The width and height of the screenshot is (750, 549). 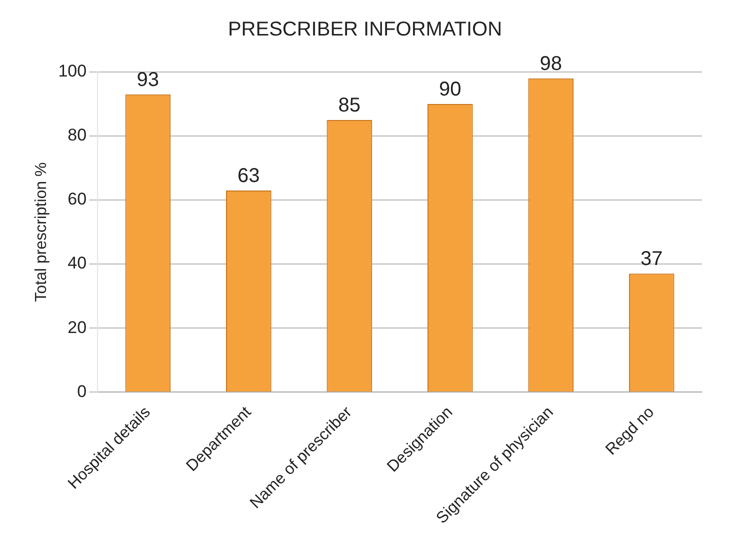 What do you see at coordinates (41, 232) in the screenshot?
I see `y-axis-title: Total prescription %` at bounding box center [41, 232].